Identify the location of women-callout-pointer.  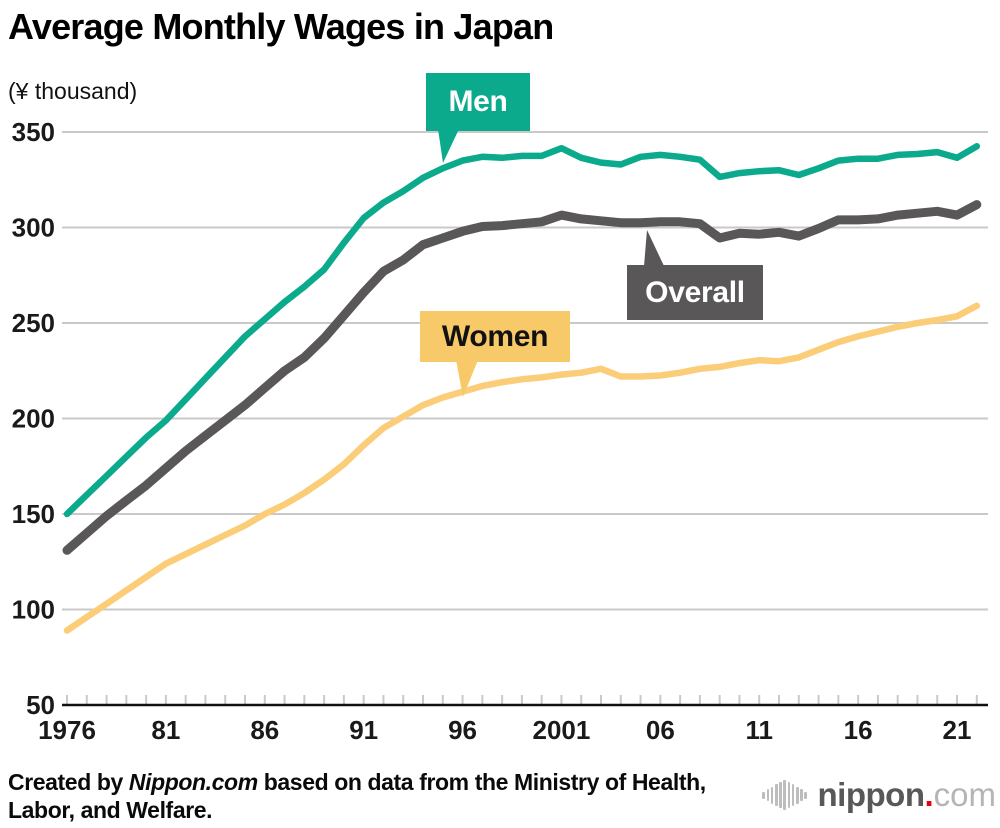
(467, 378).